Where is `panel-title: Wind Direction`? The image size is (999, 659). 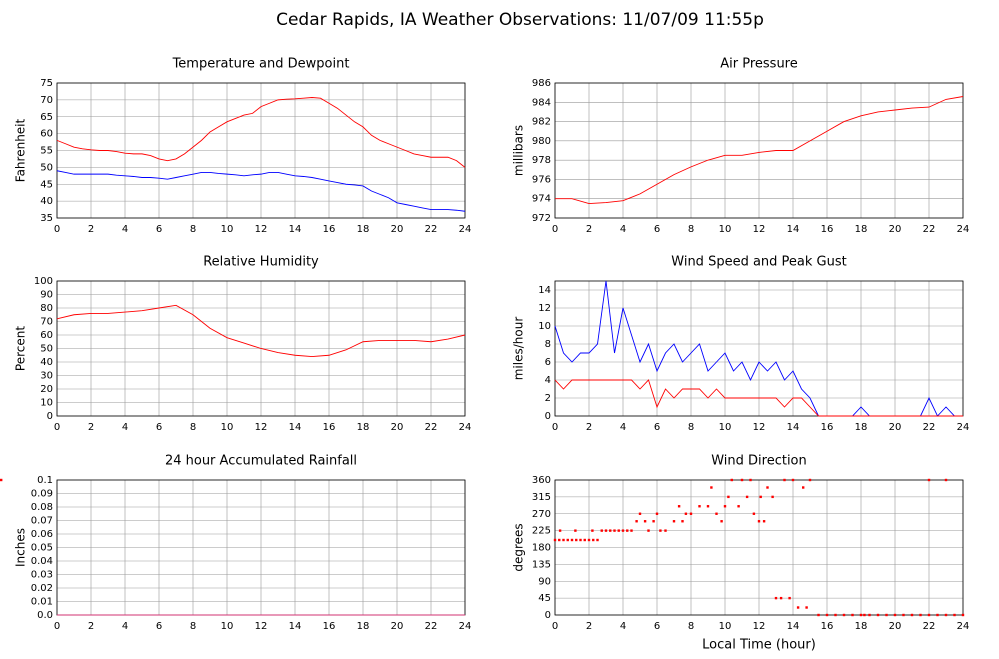
panel-title: Wind Direction is located at coordinates (759, 461).